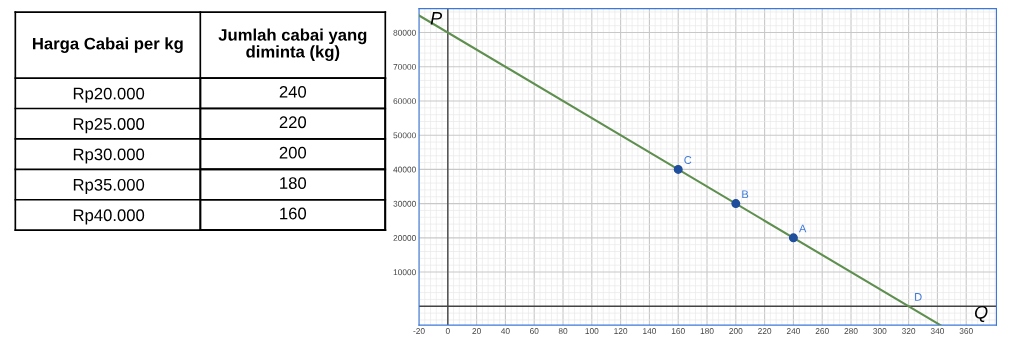  I want to click on y-tick-label: Rp30.000, so click(109, 156).